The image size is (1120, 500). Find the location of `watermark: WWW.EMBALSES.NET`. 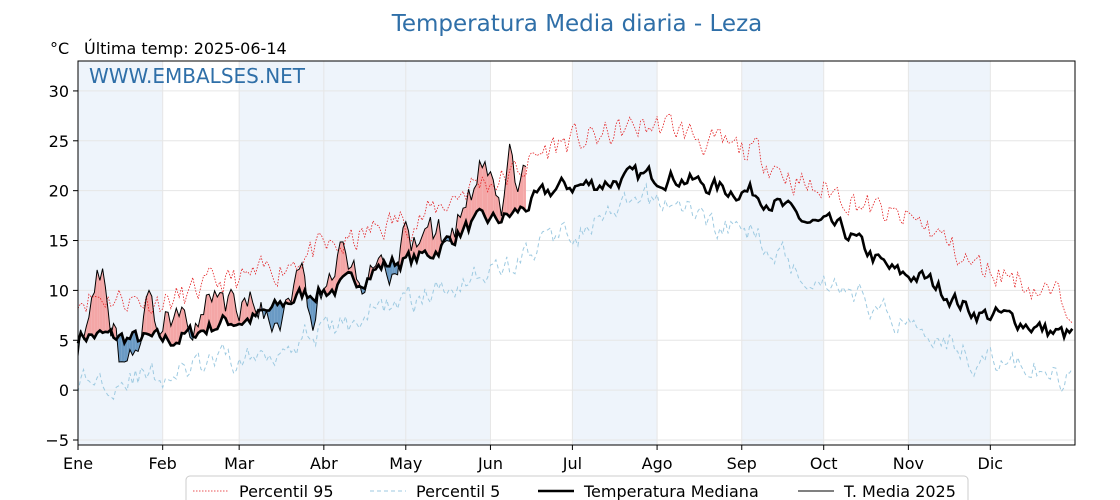

watermark: WWW.EMBALSES.NET is located at coordinates (197, 76).